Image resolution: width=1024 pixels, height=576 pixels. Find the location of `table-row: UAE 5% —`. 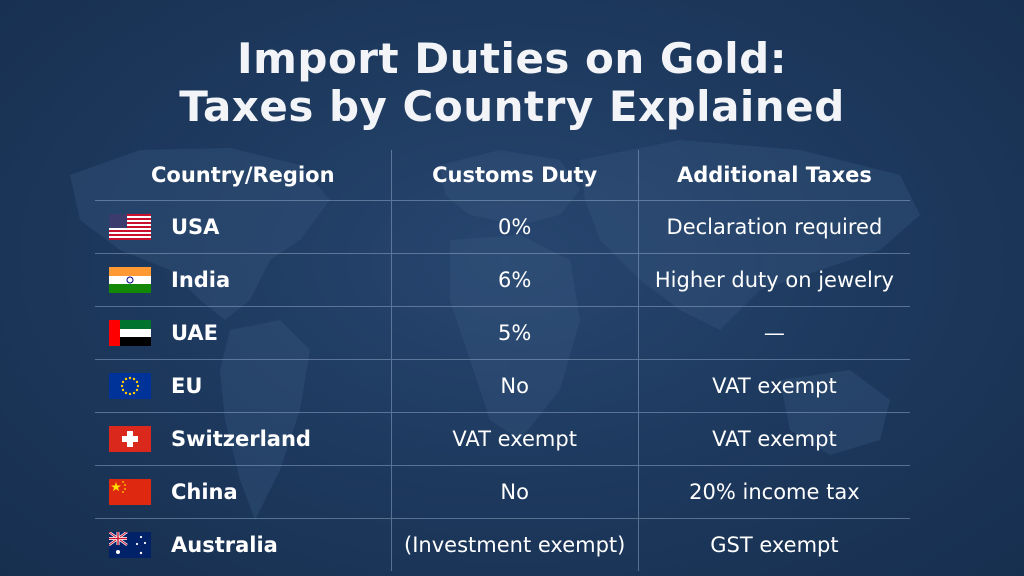

table-row: UAE 5% — is located at coordinates (502, 333).